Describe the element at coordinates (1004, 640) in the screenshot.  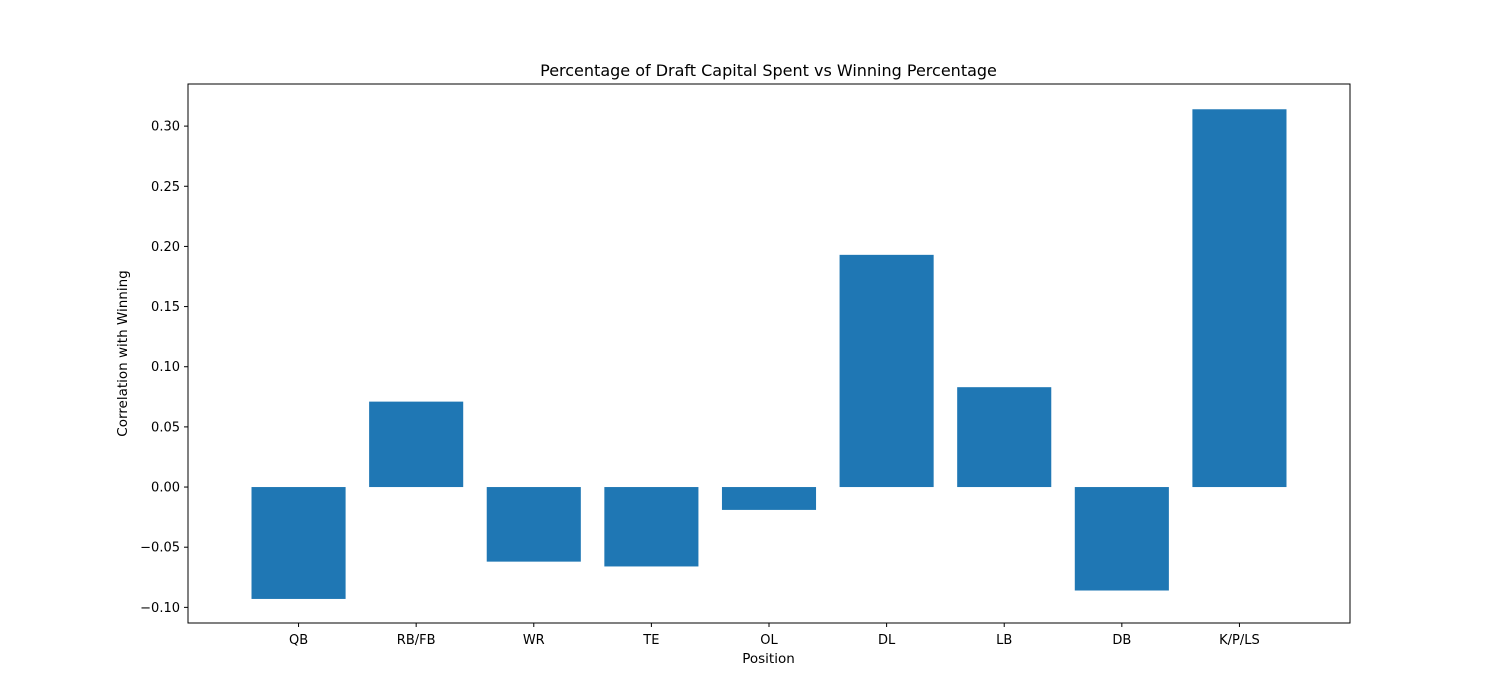
I see `x-tick-label: LB` at that location.